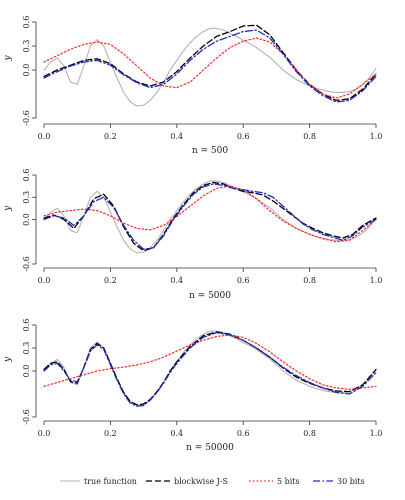  I want to click on panel-title: n = 50000, so click(210, 448).